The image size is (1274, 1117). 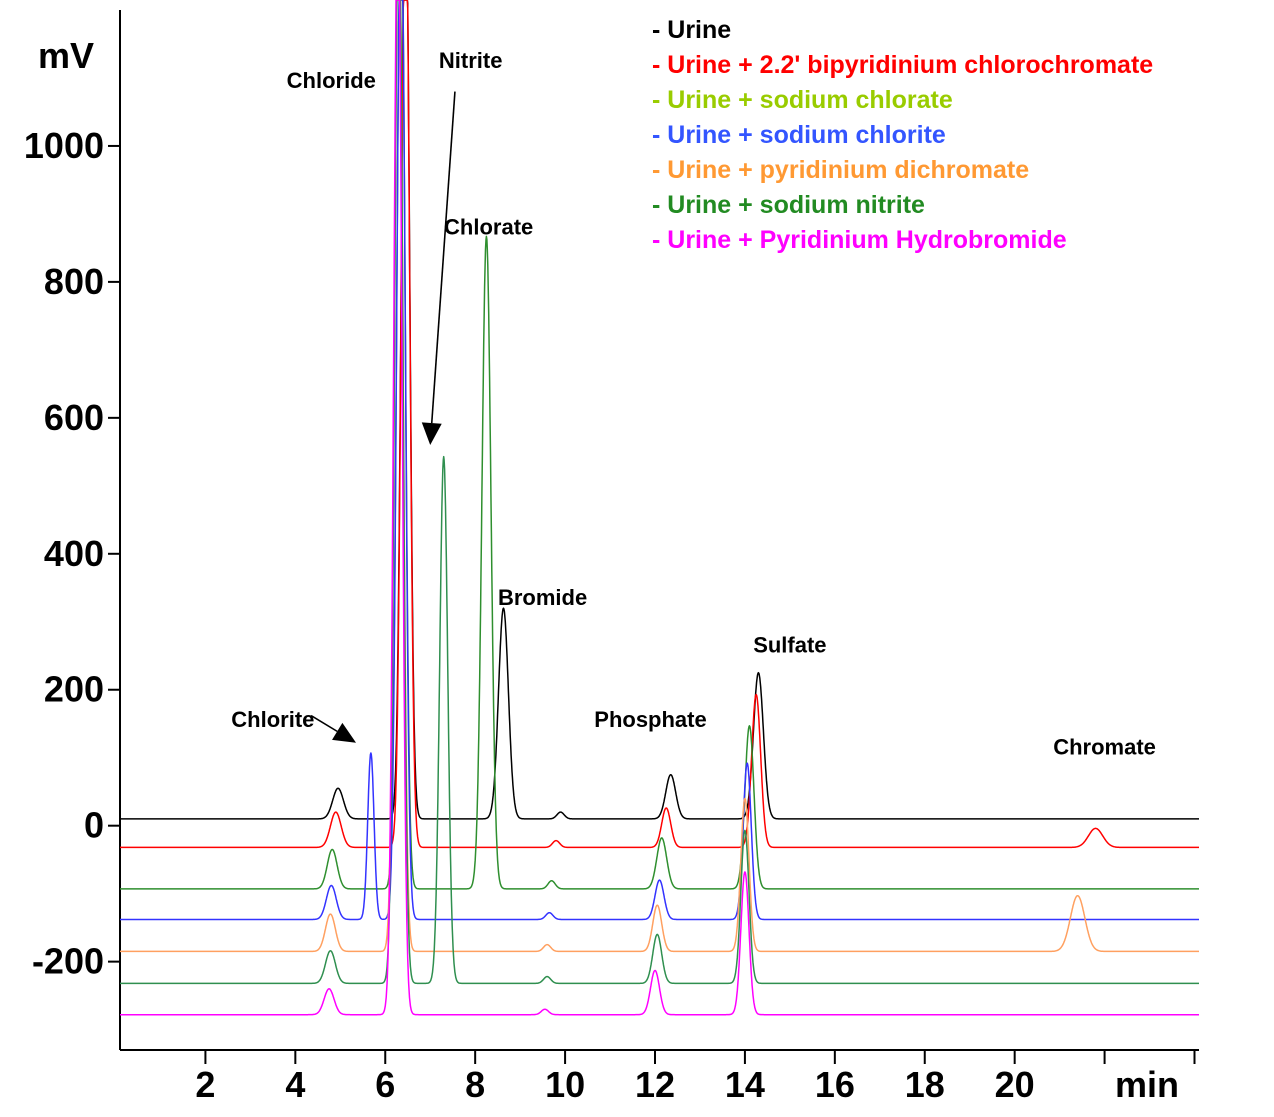 What do you see at coordinates (1015, 1084) in the screenshot?
I see `x-tick-label: 20` at bounding box center [1015, 1084].